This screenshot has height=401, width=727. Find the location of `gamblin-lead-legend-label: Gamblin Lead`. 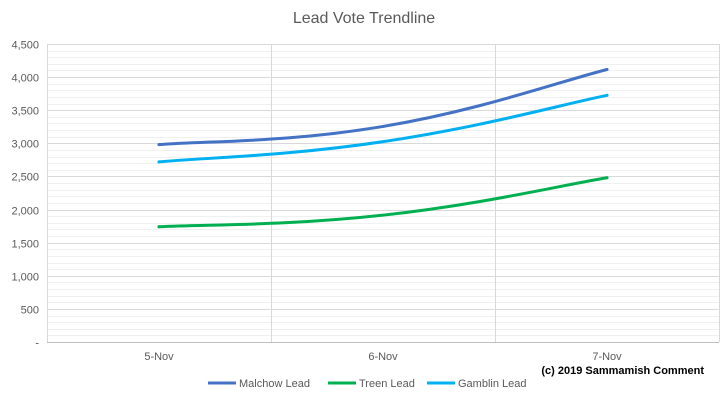

gamblin-lead-legend-label: Gamblin Lead is located at coordinates (492, 384).